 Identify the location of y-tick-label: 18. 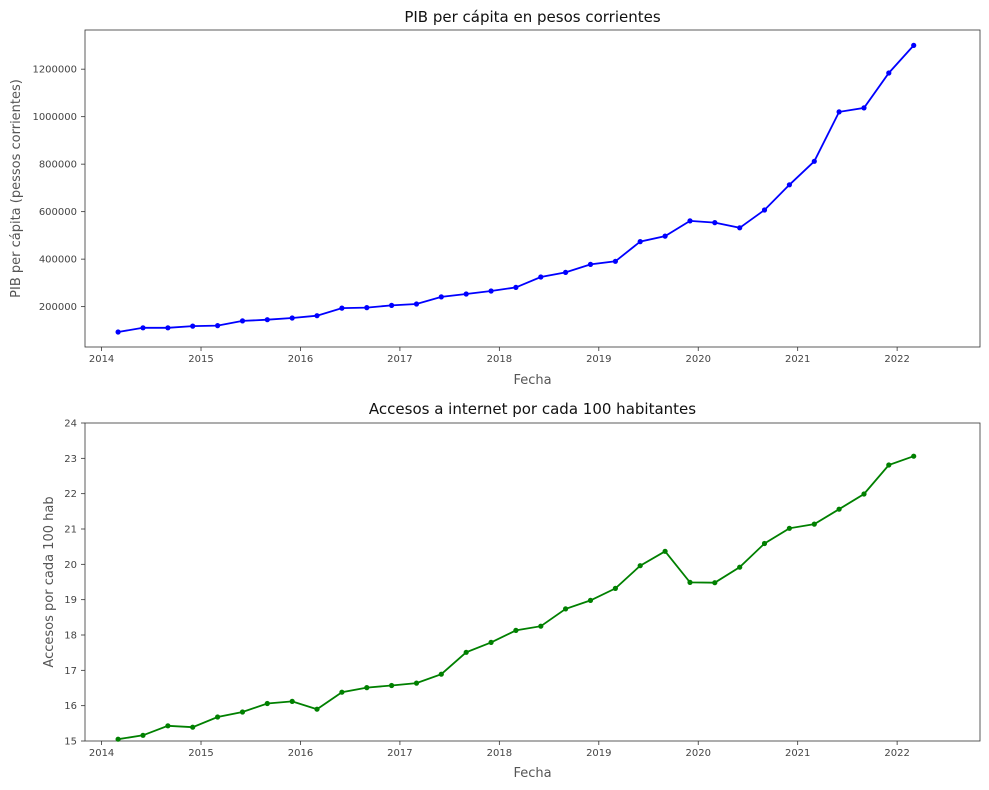
(70, 636).